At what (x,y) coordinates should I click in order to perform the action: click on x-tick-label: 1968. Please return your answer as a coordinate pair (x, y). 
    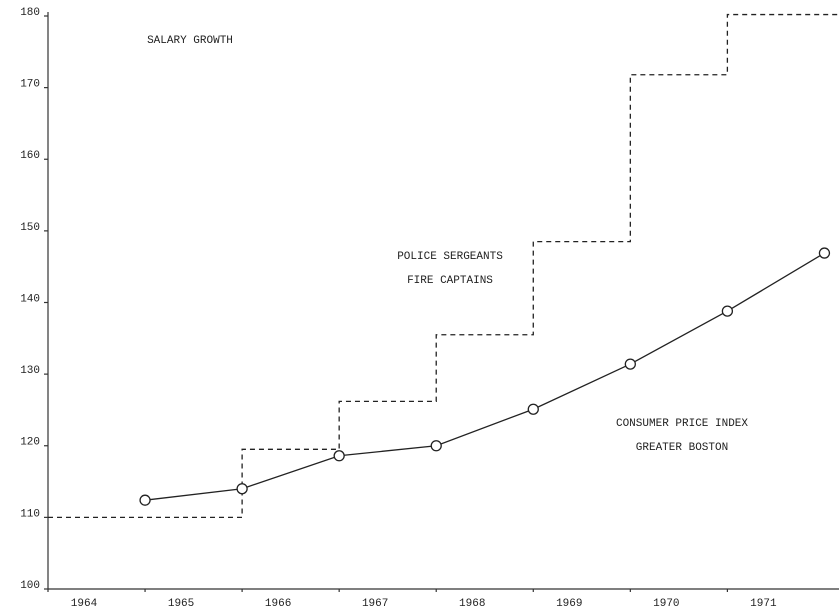
    Looking at the image, I should click on (472, 604).